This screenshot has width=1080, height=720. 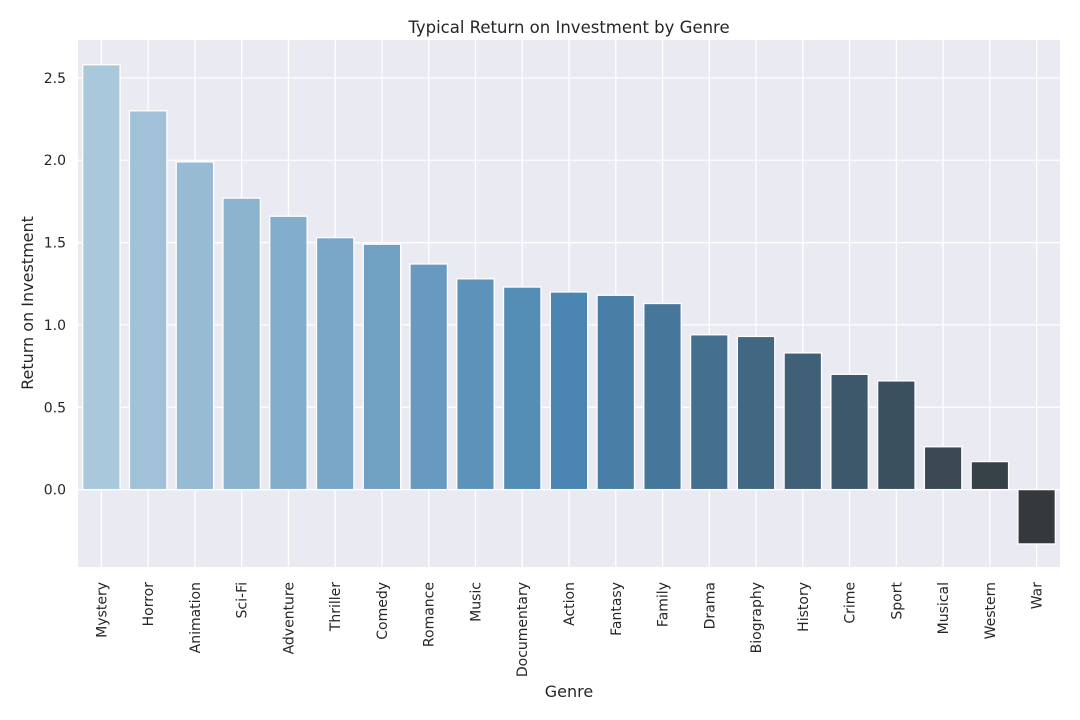 What do you see at coordinates (430, 614) in the screenshot?
I see `x-tick-label: Romance` at bounding box center [430, 614].